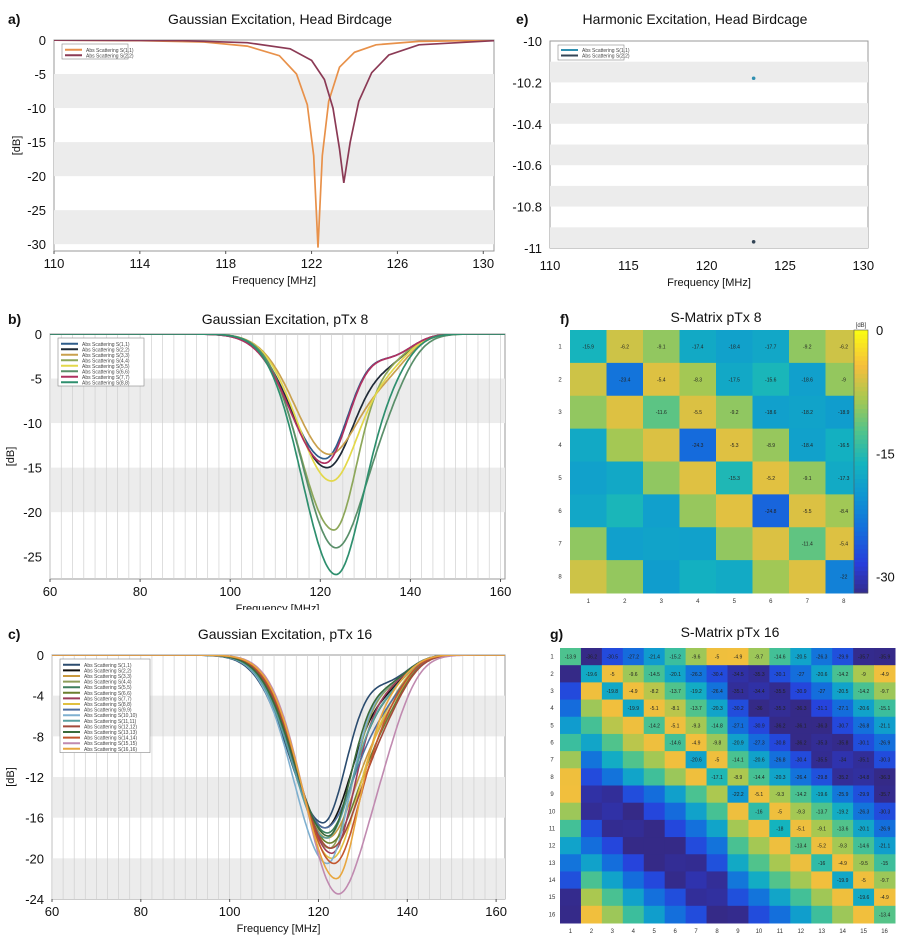 This screenshot has width=902, height=942. What do you see at coordinates (106, 367) in the screenshot?
I see `legend-entry: Abs Scattering S(5,5)` at bounding box center [106, 367].